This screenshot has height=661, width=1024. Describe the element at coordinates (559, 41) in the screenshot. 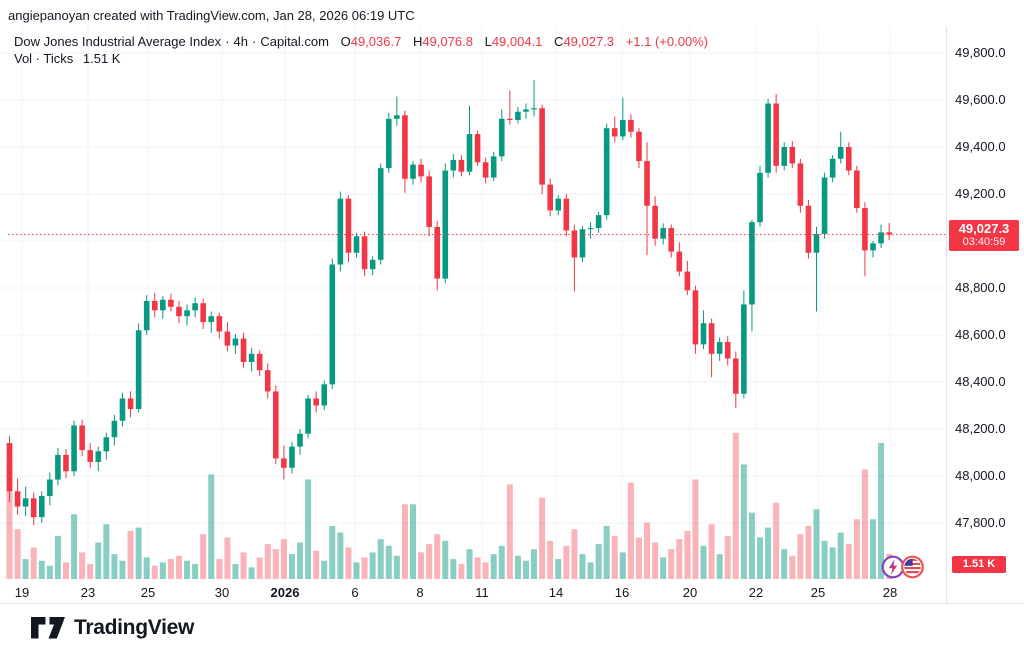

I see `close-label: C` at that location.